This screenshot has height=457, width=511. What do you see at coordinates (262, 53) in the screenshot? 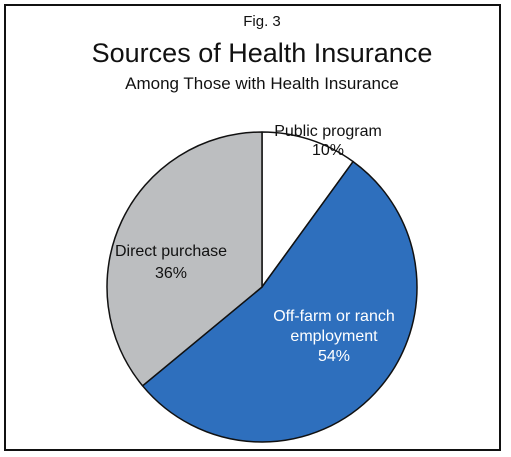
I see `chart-title: Sources of Health Insurance` at bounding box center [262, 53].